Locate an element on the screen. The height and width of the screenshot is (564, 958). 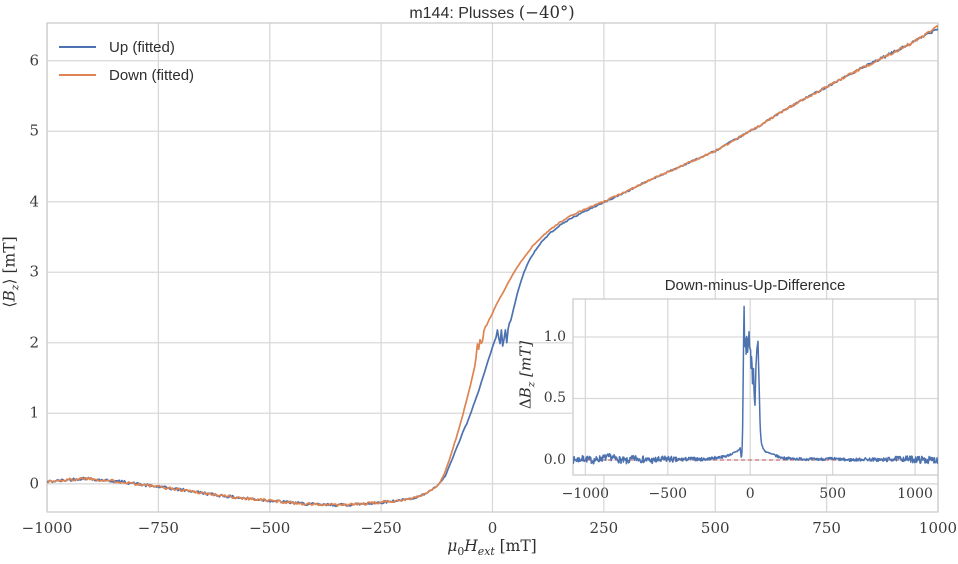
inset-y-tick-label: 0.5 is located at coordinates (554, 398).